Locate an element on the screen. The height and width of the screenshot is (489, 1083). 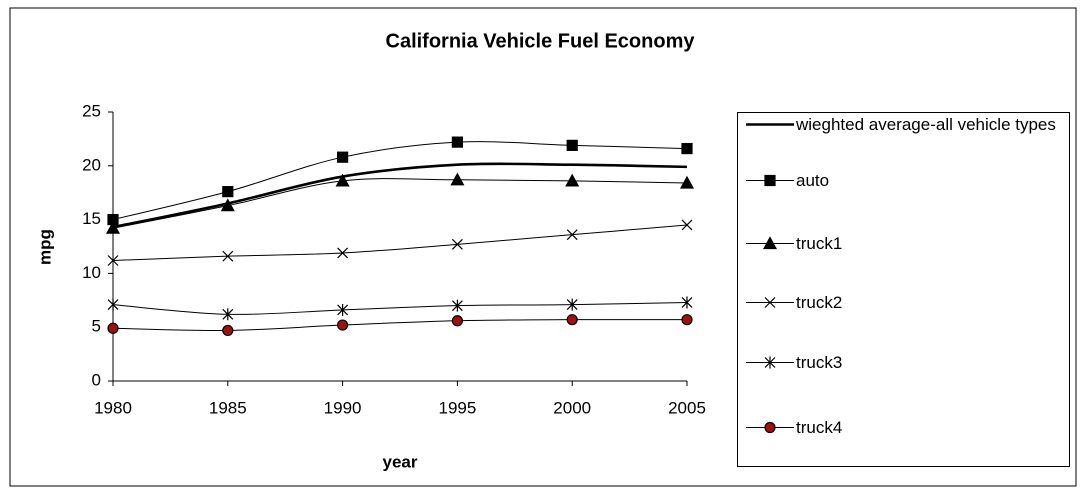
x-tick-label: 1980 is located at coordinates (113, 407).